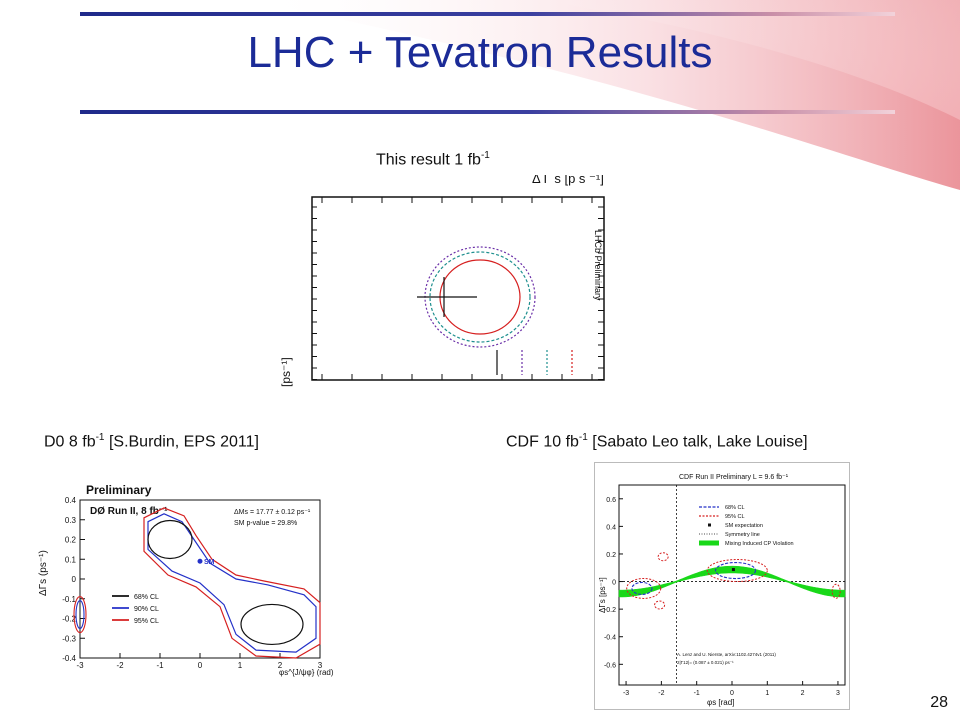 This screenshot has width=960, height=720. I want to click on lhcb-rotated-labels: Δ Γ s [p s ⁻¹] [ps⁻¹] LHCb Preliminary, so click(441, 279).